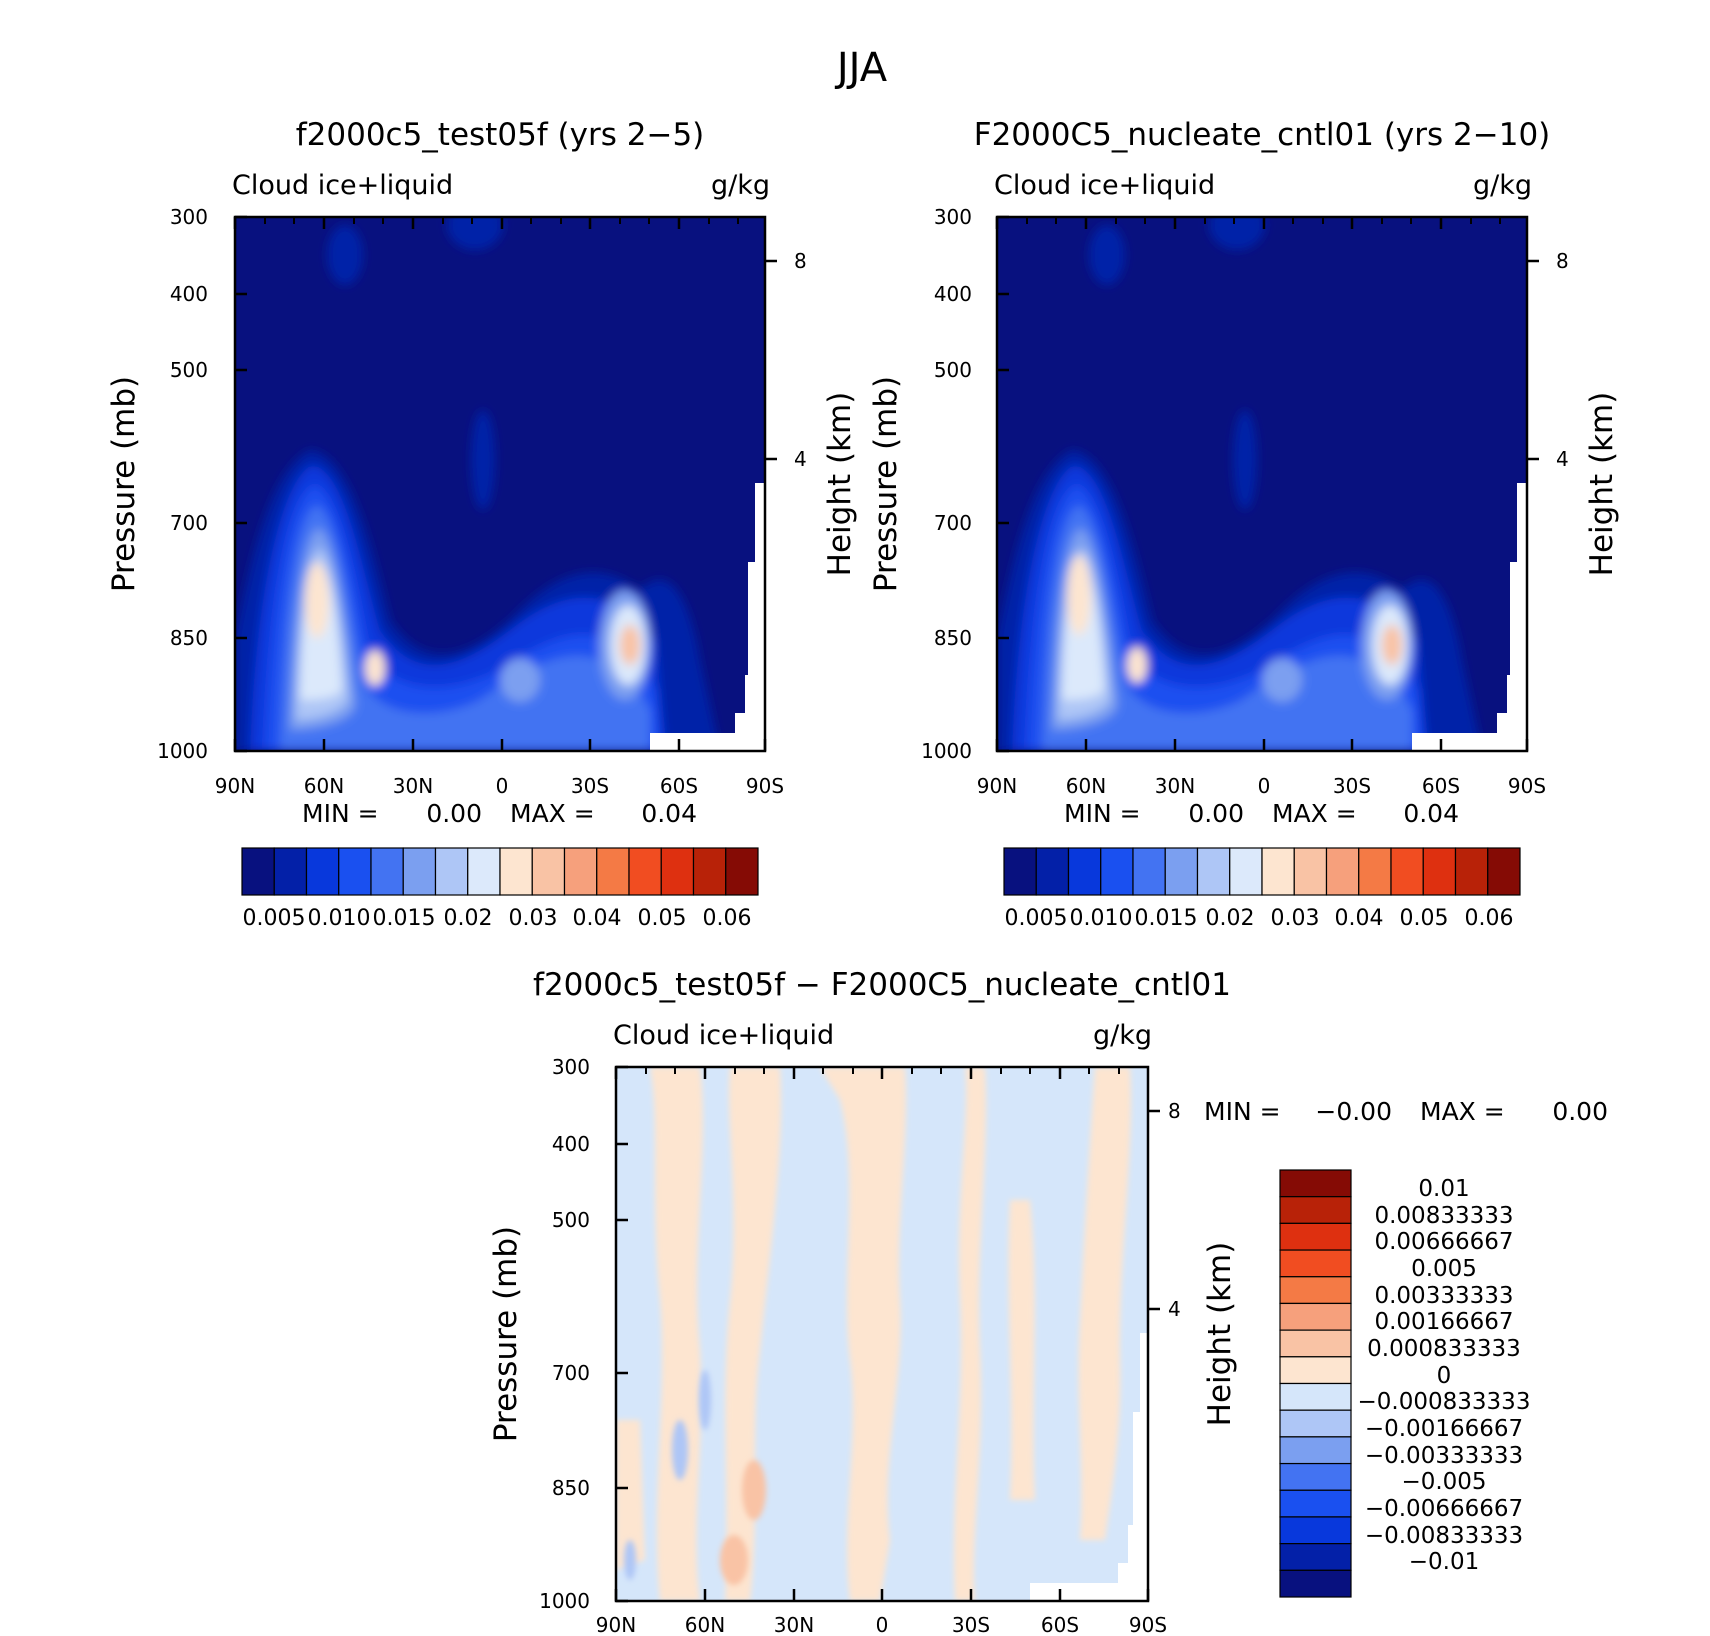 Image resolution: width=1710 pixels, height=1636 pixels. What do you see at coordinates (740, 185) in the screenshot?
I see `units-label: g/kg` at bounding box center [740, 185].